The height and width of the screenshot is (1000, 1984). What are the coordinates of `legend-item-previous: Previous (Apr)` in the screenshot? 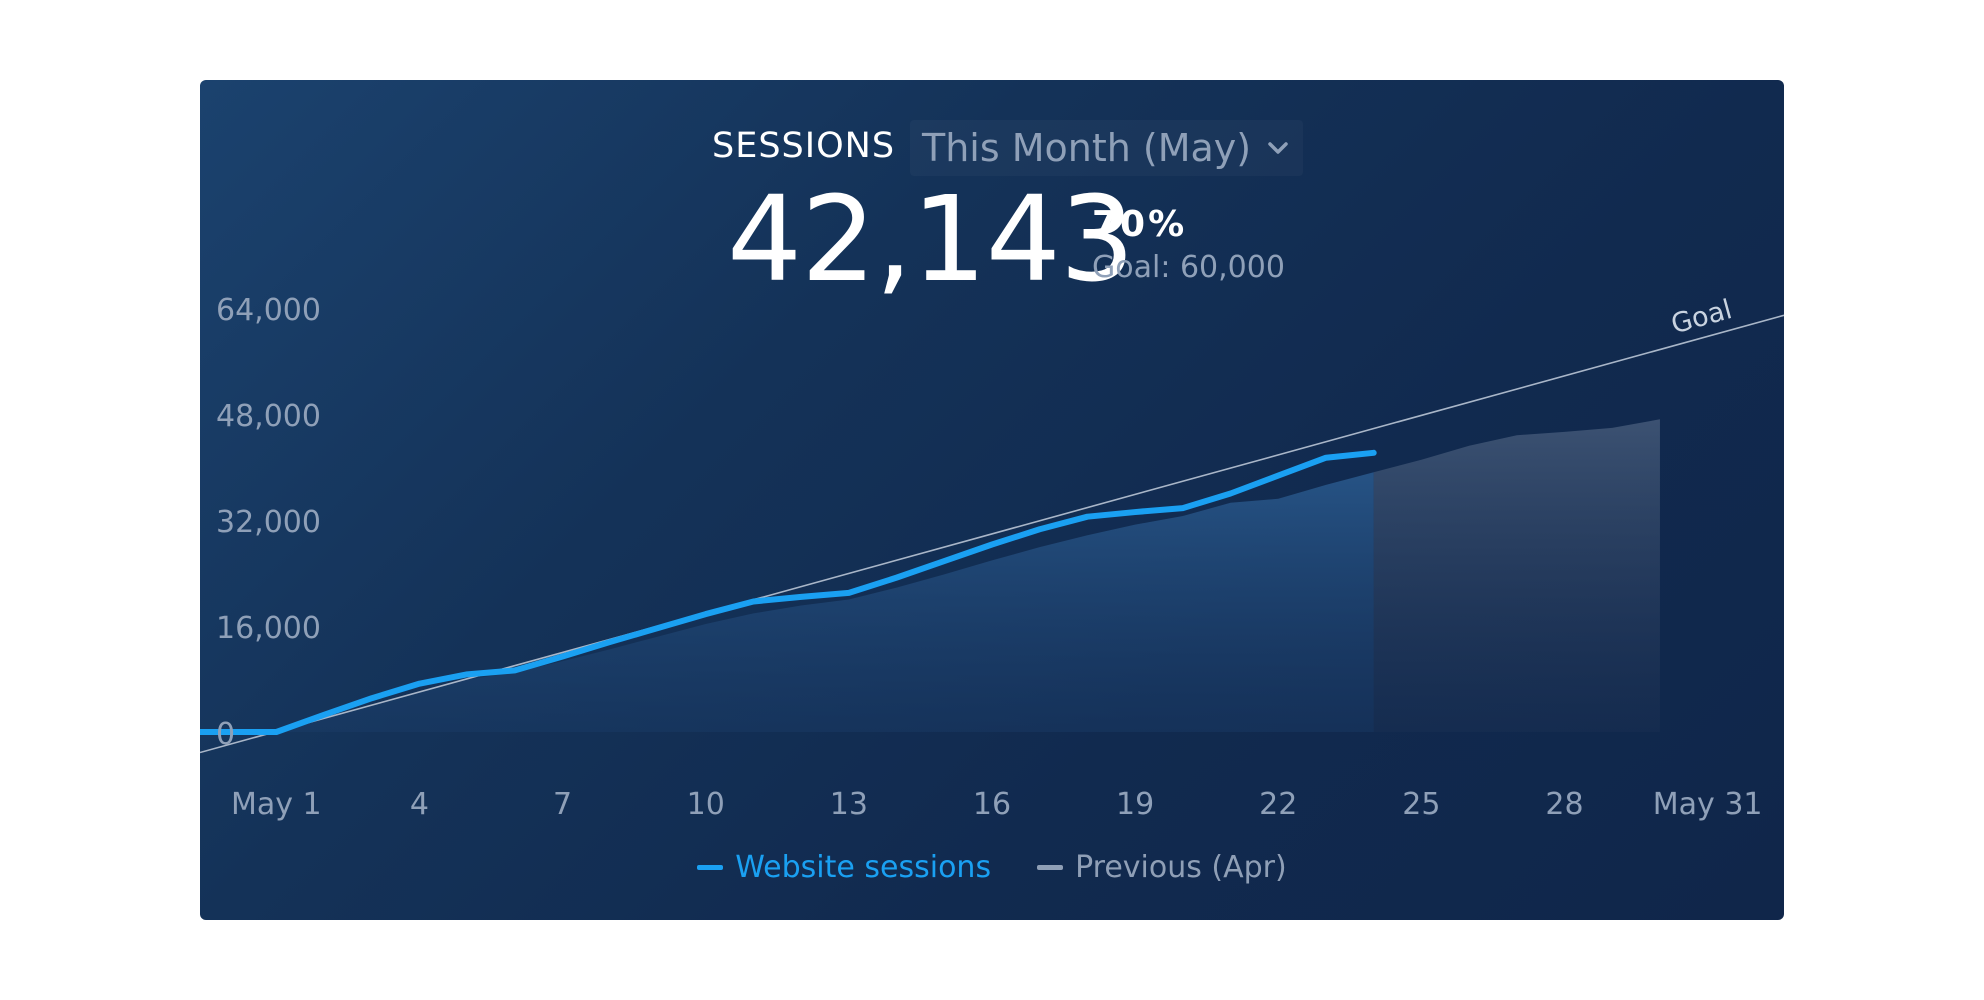 It's located at (1162, 867).